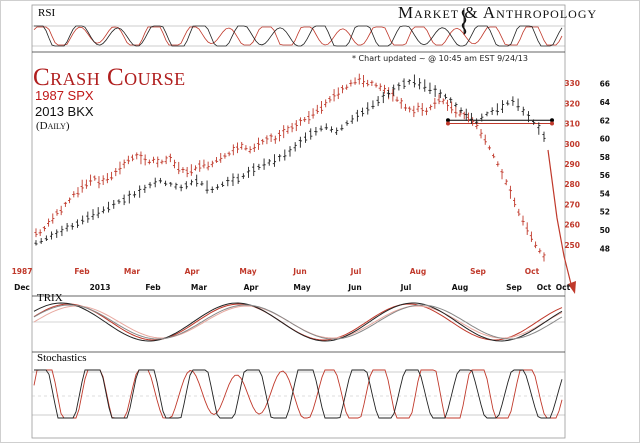 The width and height of the screenshot is (640, 443). What do you see at coordinates (572, 164) in the screenshot?
I see `y-tick-1987: 290` at bounding box center [572, 164].